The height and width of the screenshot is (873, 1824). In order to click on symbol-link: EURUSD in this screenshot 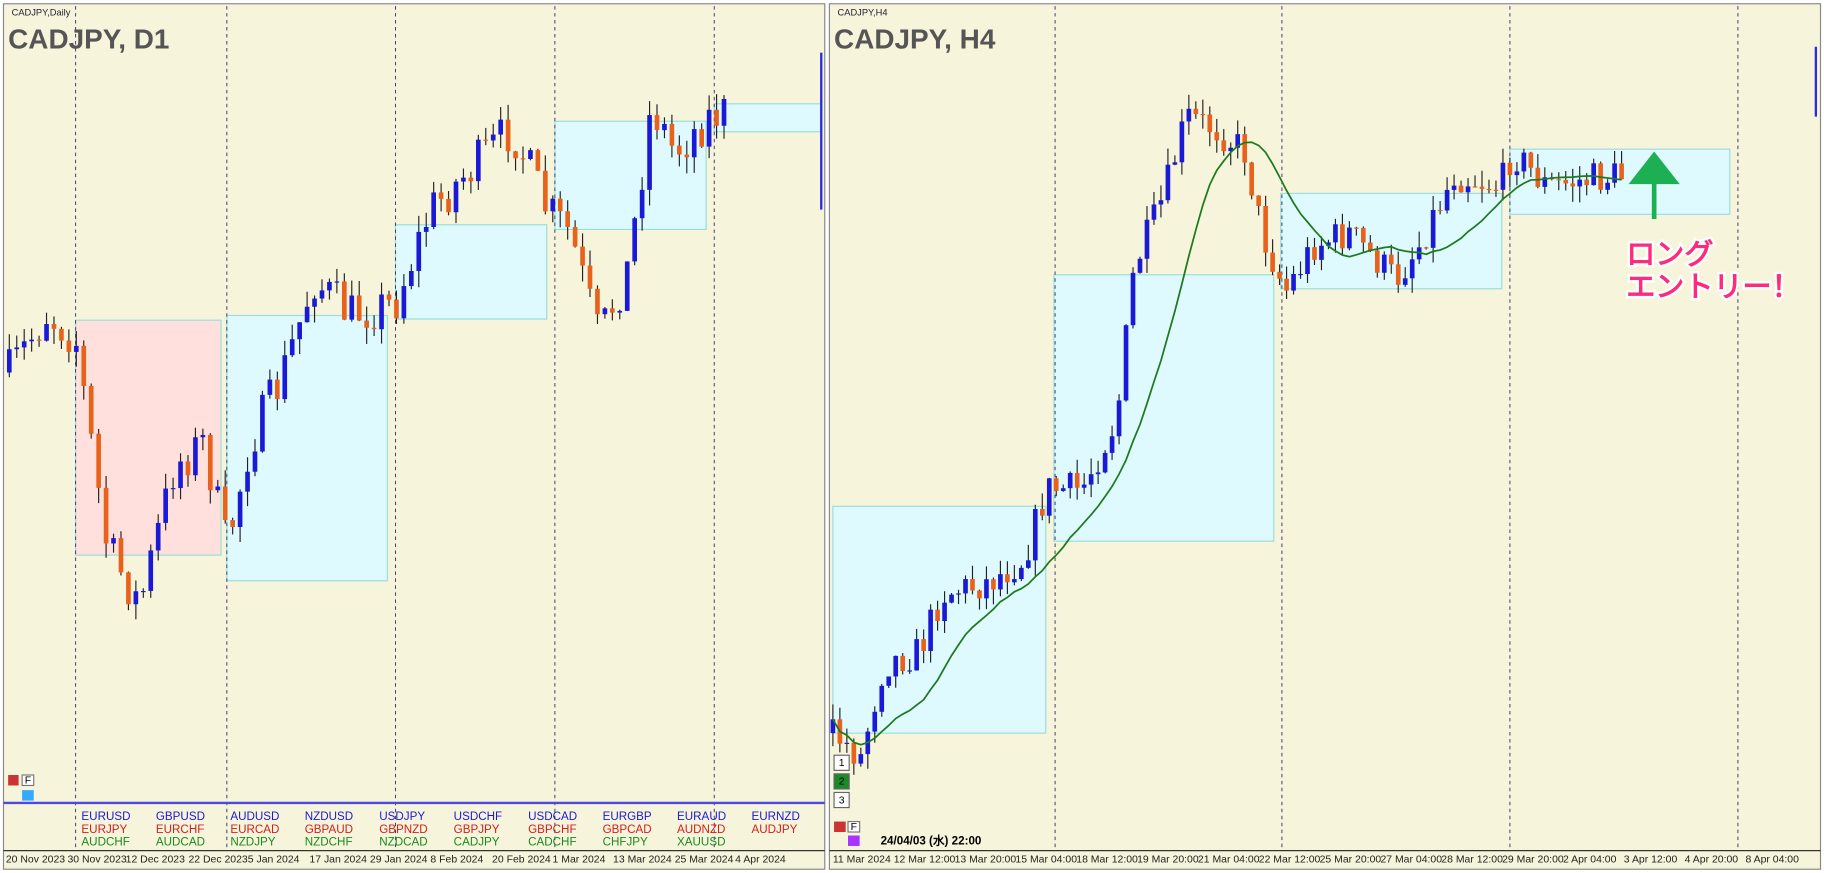, I will do `click(105, 816)`.